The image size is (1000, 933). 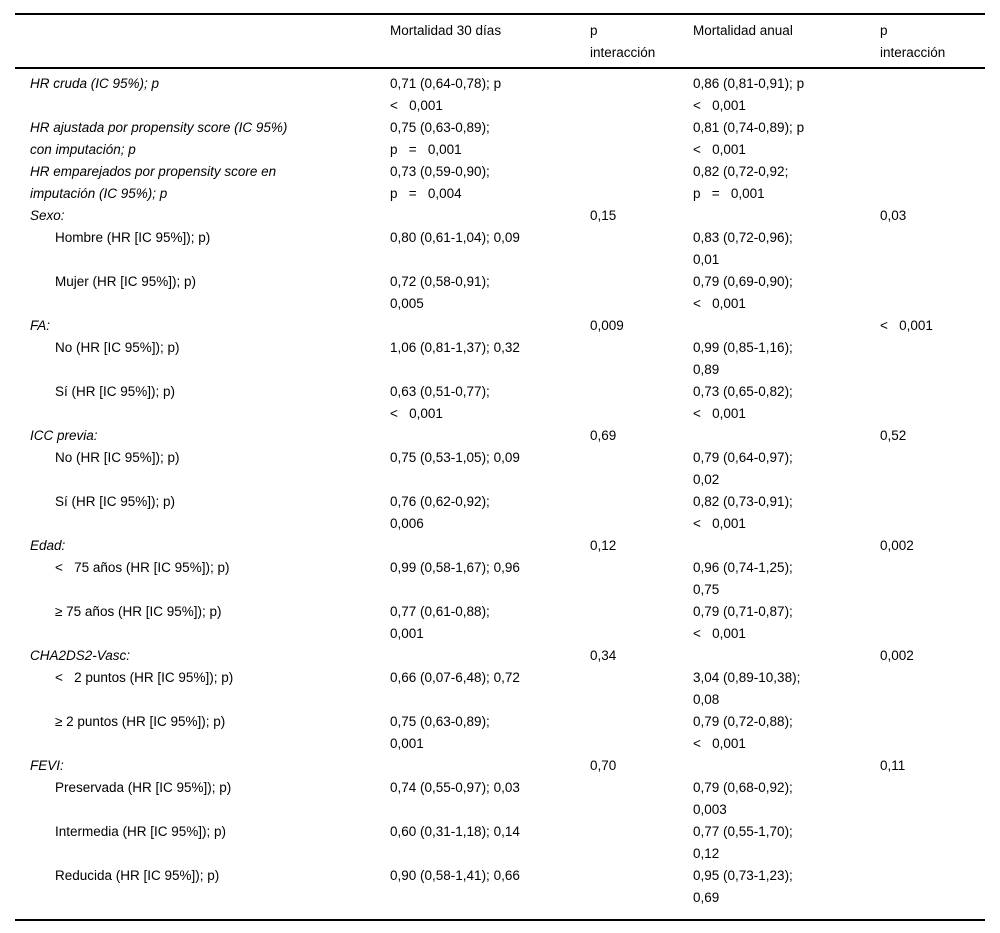 I want to click on table-row: CHA2DS2-Vasc: 0,34 0,002, so click(x=500, y=656).